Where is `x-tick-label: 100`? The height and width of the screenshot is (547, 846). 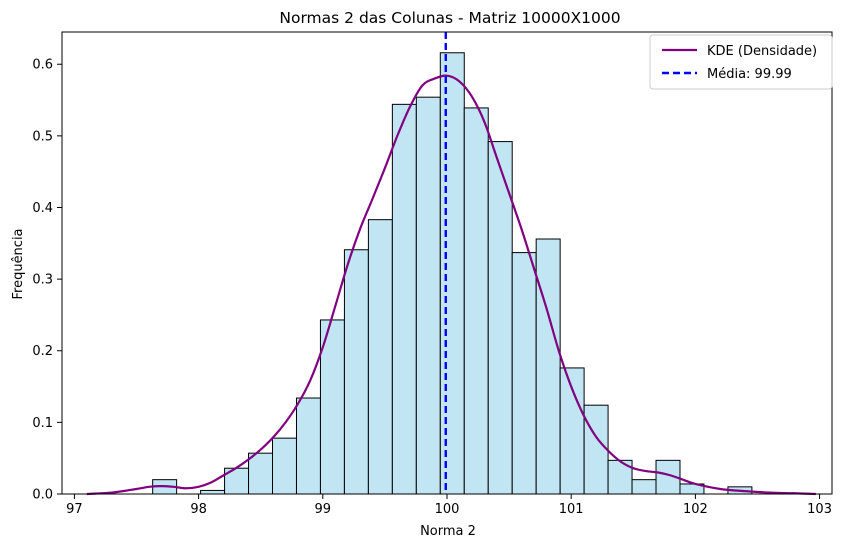 x-tick-label: 100 is located at coordinates (447, 509).